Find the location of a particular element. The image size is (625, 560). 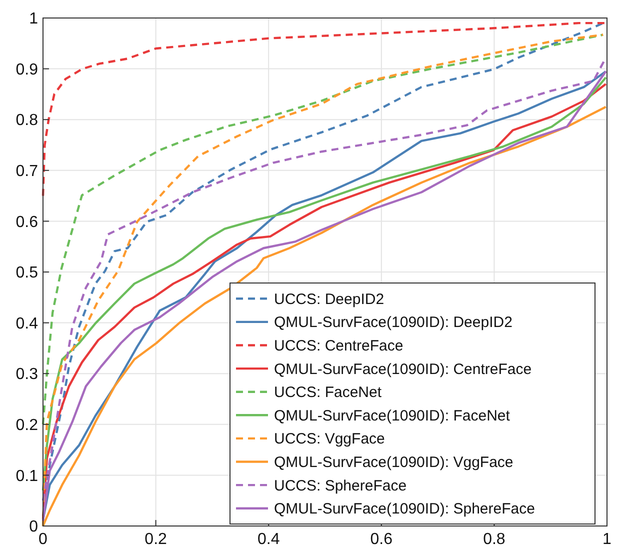

x-tick-label: 0.8 is located at coordinates (494, 539).